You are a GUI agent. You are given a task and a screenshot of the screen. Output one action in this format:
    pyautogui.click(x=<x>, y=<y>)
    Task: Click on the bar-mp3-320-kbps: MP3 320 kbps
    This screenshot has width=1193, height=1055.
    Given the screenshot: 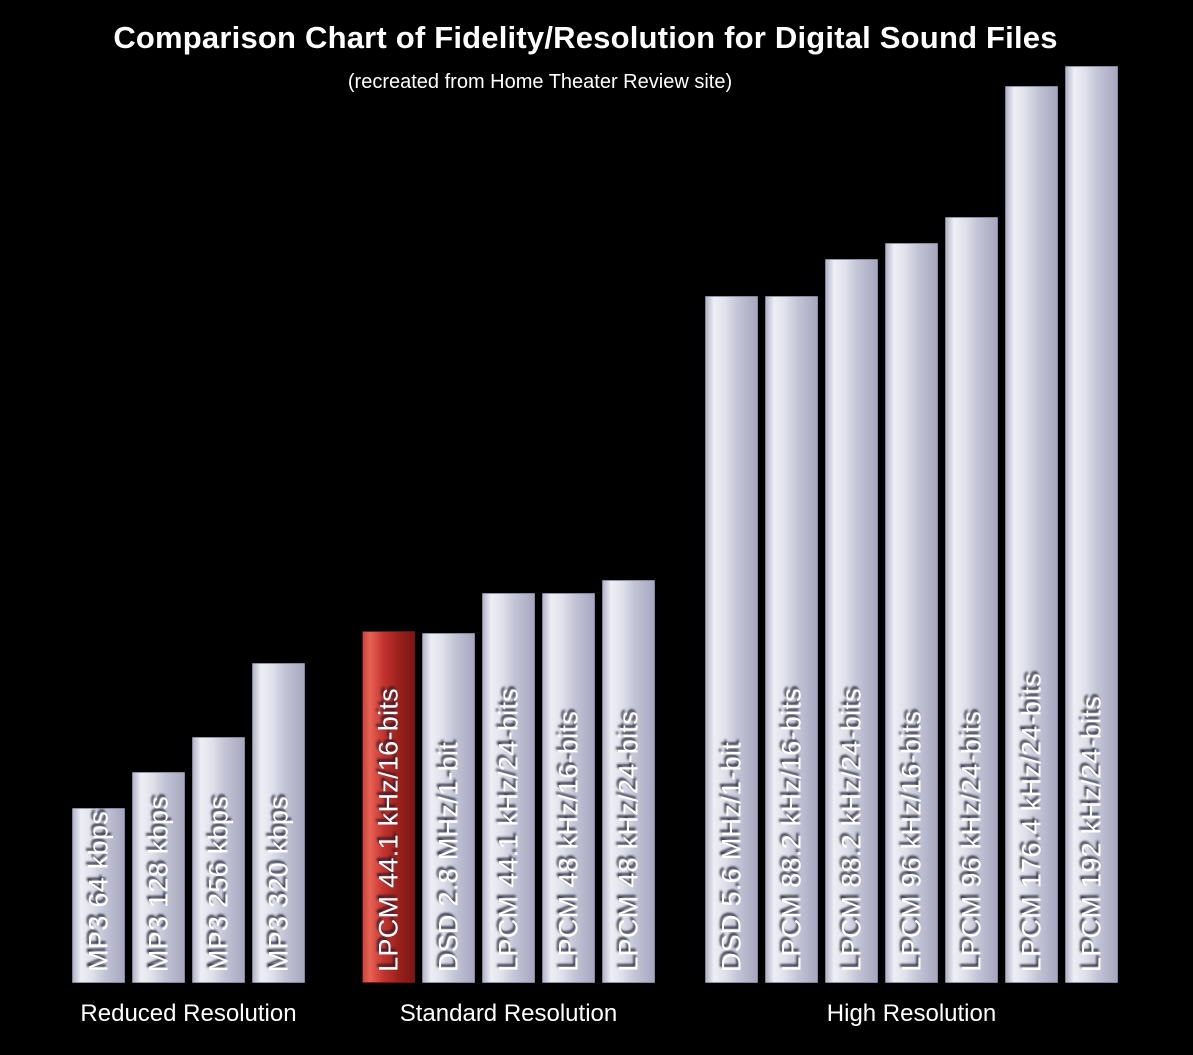 What is the action you would take?
    pyautogui.click(x=278, y=823)
    